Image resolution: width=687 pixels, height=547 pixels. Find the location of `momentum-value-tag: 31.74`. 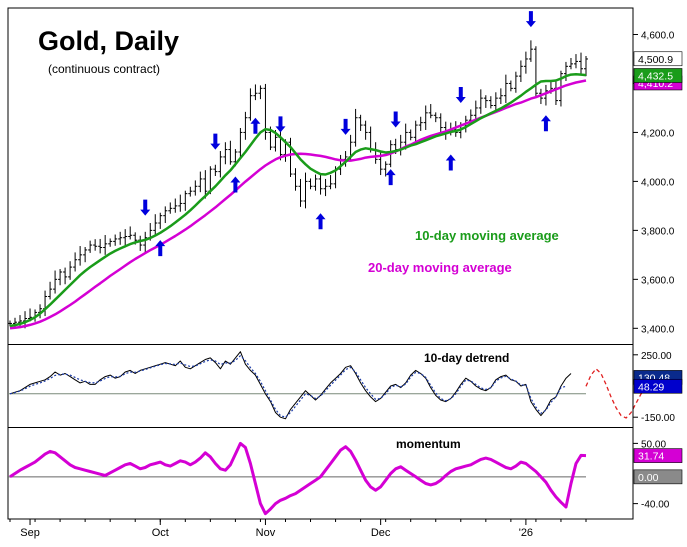

momentum-value-tag: 31.74 is located at coordinates (651, 457).